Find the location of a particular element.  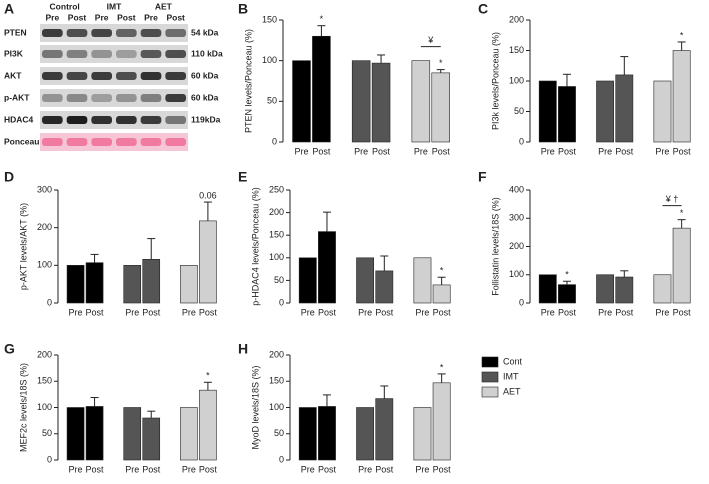

blot-protein: HDAC4 is located at coordinates (19, 119).